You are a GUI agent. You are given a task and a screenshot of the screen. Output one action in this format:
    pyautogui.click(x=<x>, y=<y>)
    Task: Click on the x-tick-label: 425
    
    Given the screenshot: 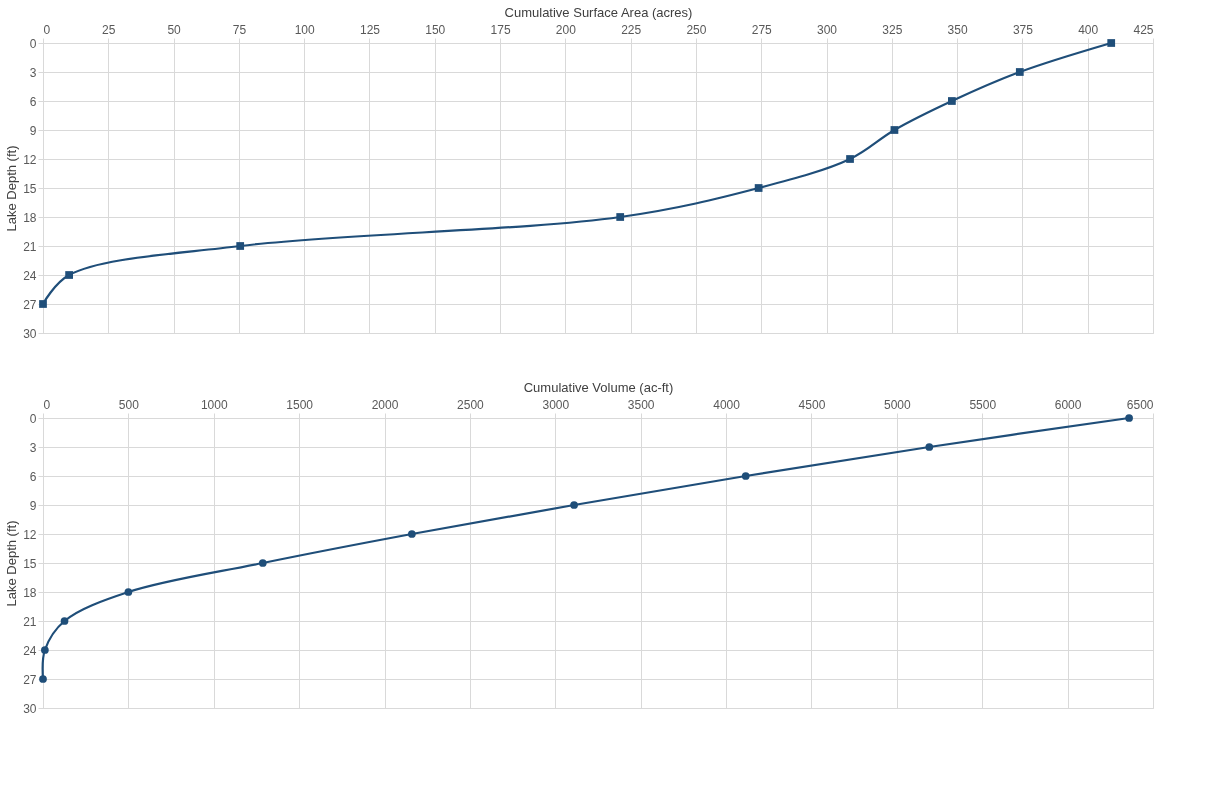 What is the action you would take?
    pyautogui.click(x=1143, y=29)
    